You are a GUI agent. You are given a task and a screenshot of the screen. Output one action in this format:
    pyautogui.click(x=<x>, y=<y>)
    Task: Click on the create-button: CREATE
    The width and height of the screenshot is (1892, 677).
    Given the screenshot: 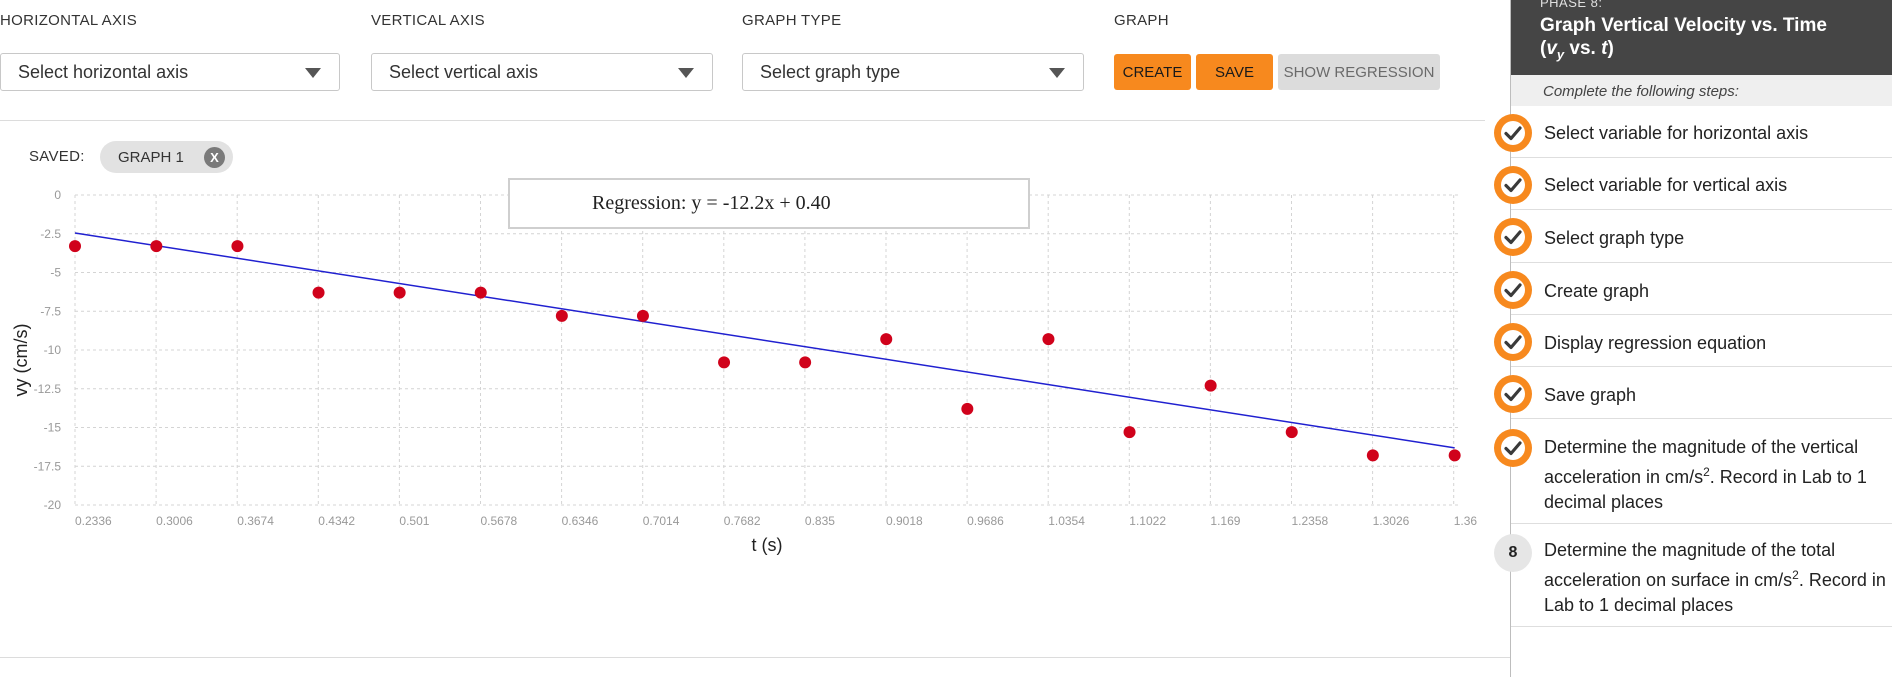 What is the action you would take?
    pyautogui.click(x=1152, y=72)
    